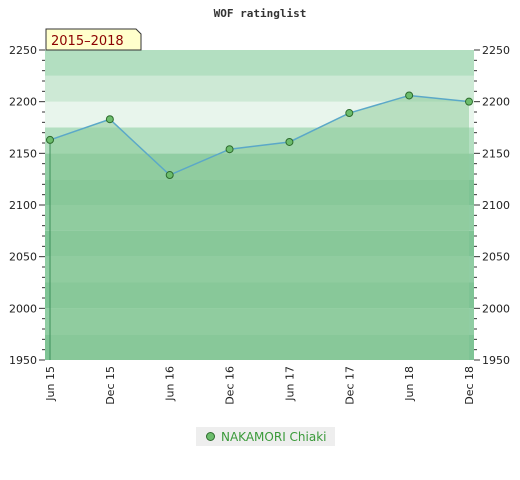 The height and width of the screenshot is (480, 520). What do you see at coordinates (210, 436) in the screenshot?
I see `legend-marker-icon` at bounding box center [210, 436].